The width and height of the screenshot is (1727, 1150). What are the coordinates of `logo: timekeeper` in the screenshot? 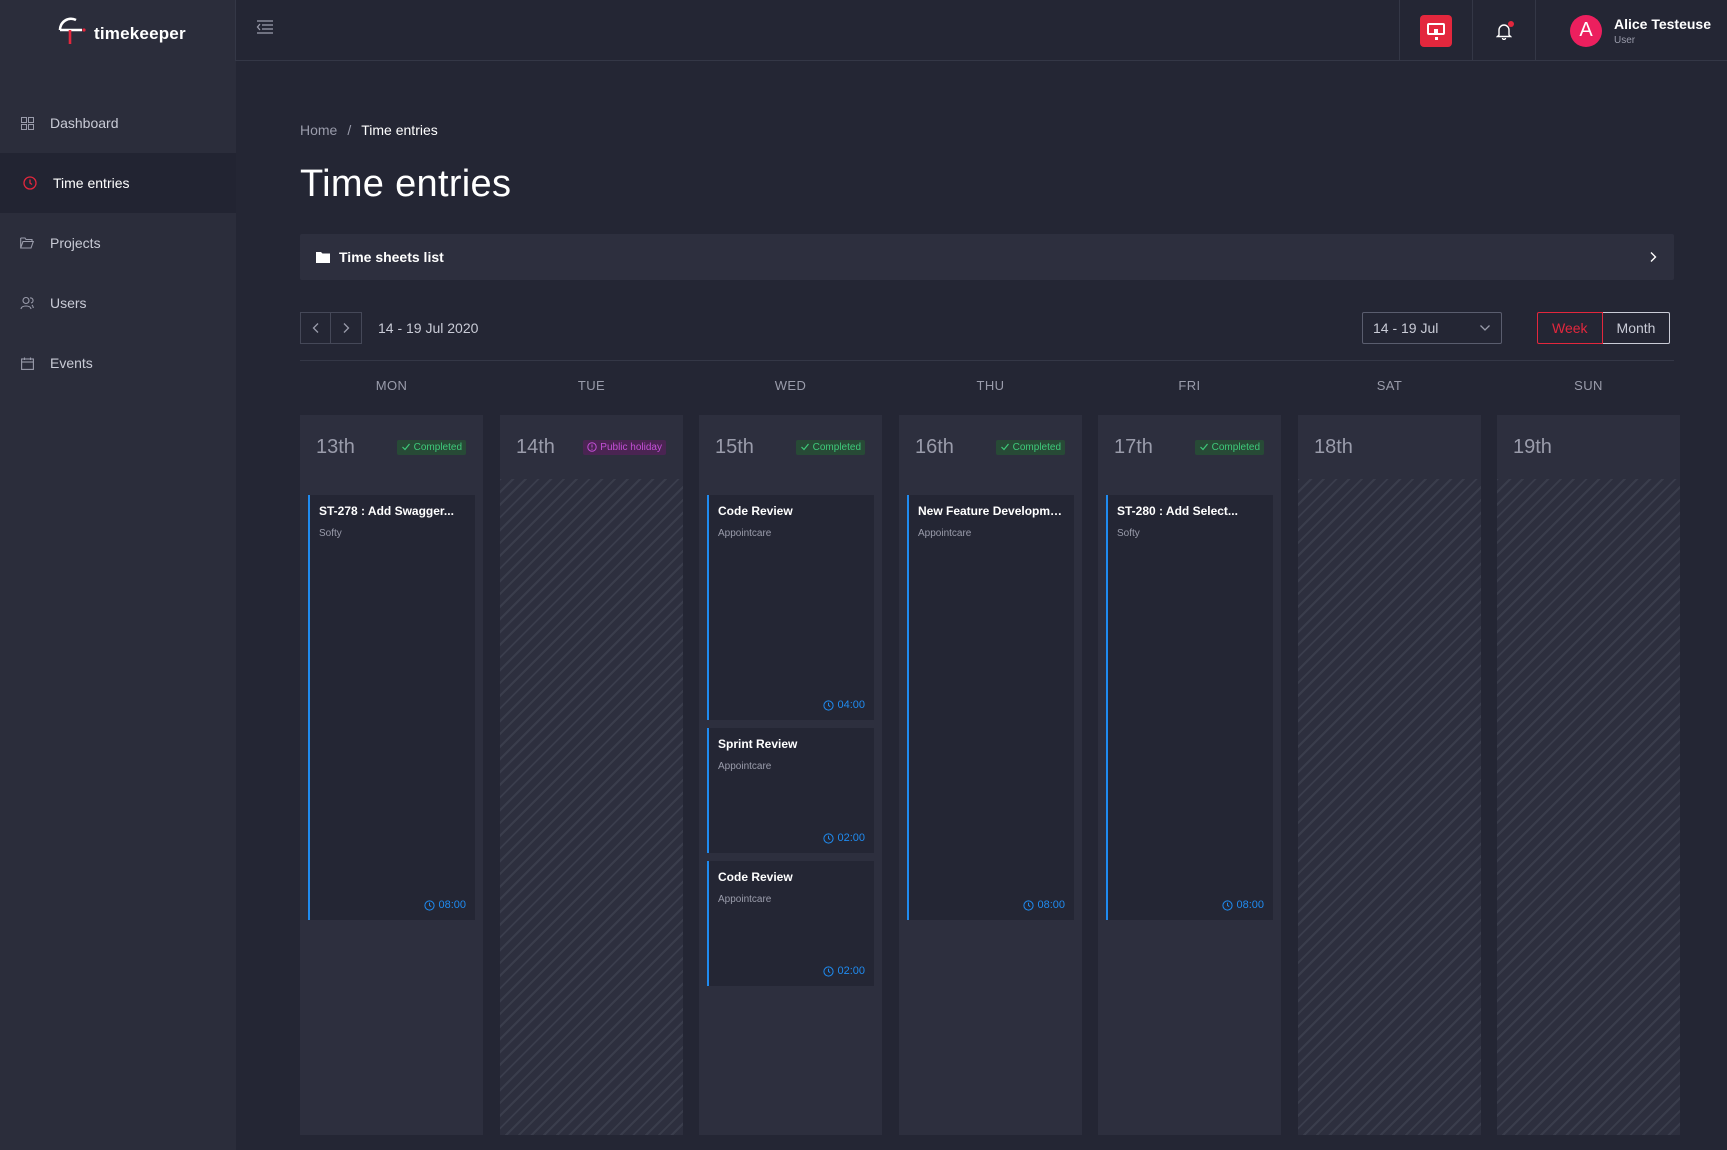 It's located at (118, 30).